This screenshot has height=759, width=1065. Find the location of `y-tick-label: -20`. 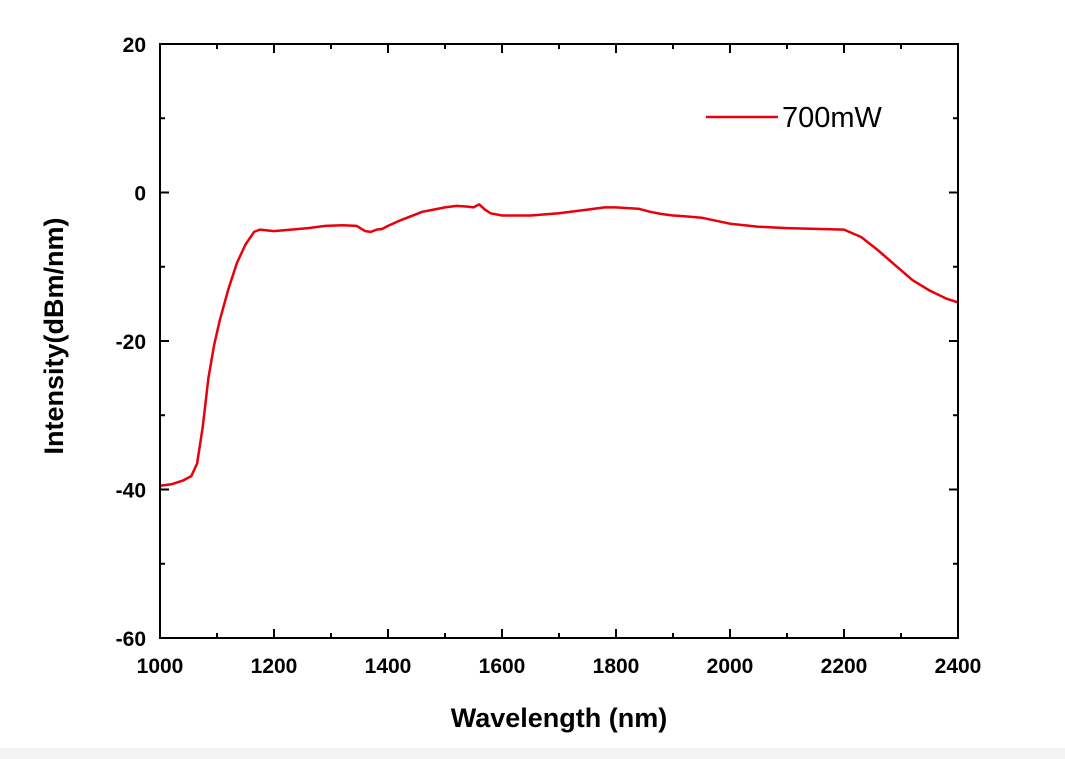

y-tick-label: -20 is located at coordinates (131, 342).